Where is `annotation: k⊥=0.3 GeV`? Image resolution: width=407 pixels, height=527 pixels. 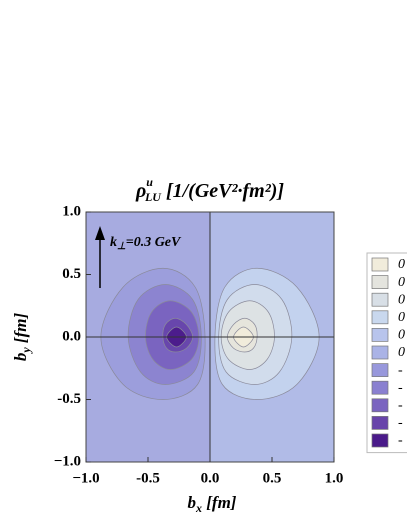
annotation: k⊥=0.3 GeV is located at coordinates (146, 243).